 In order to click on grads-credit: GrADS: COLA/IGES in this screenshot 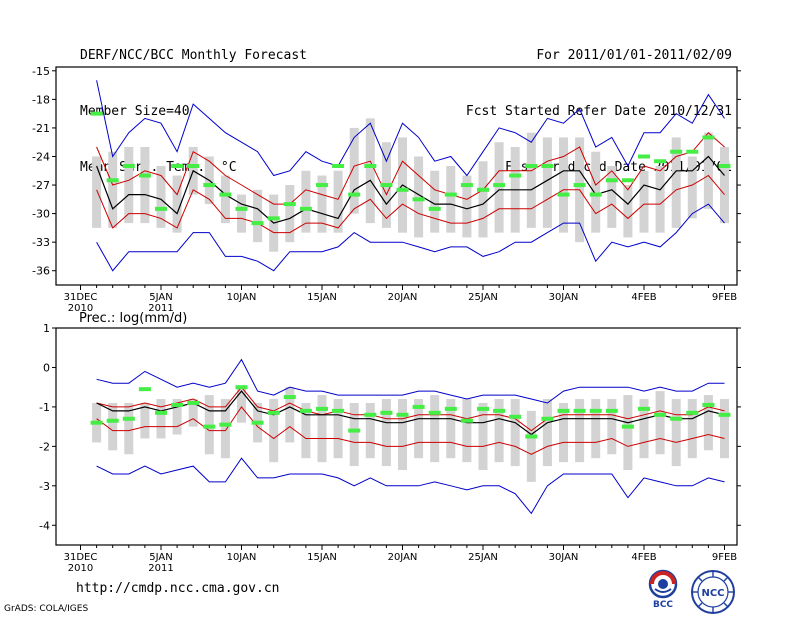, I will do `click(46, 609)`.